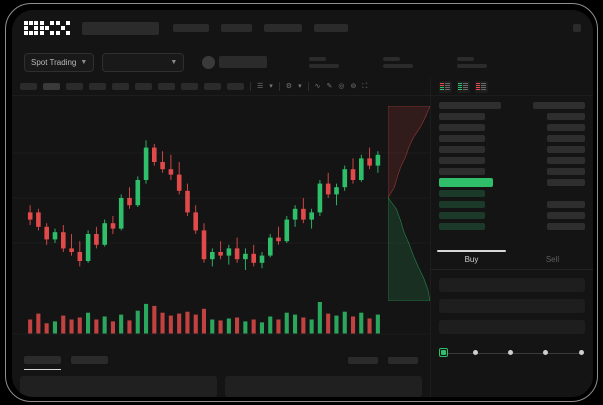  What do you see at coordinates (209, 62) in the screenshot?
I see `pair-avatar` at bounding box center [209, 62].